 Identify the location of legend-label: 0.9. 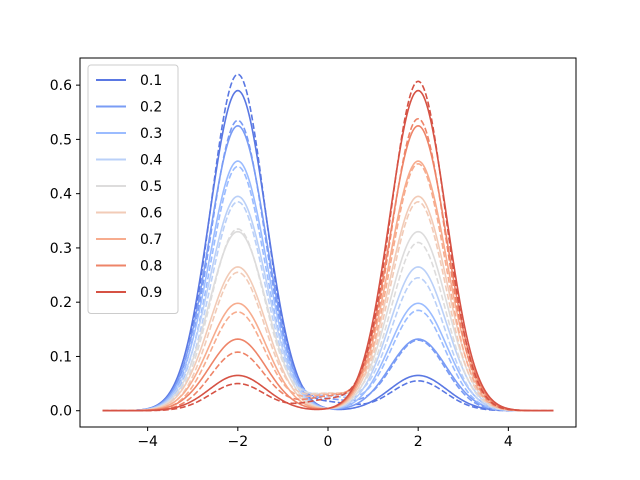
(151, 293).